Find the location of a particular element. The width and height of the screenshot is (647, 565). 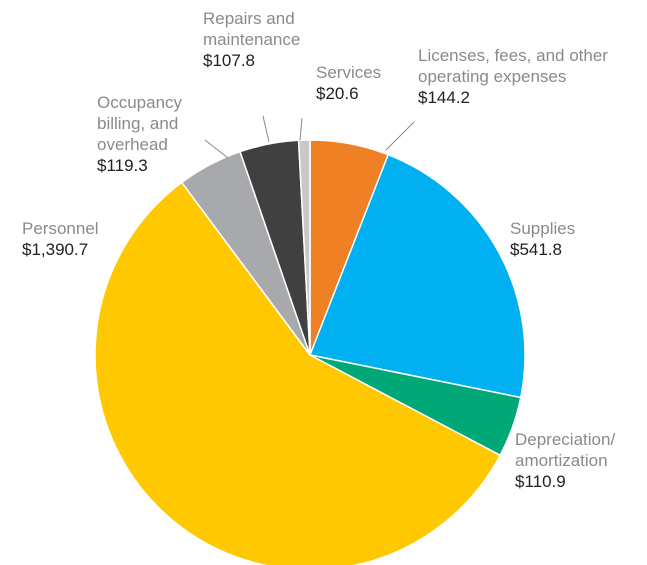

category-name: Occupancy billing, and overhead is located at coordinates (140, 123).